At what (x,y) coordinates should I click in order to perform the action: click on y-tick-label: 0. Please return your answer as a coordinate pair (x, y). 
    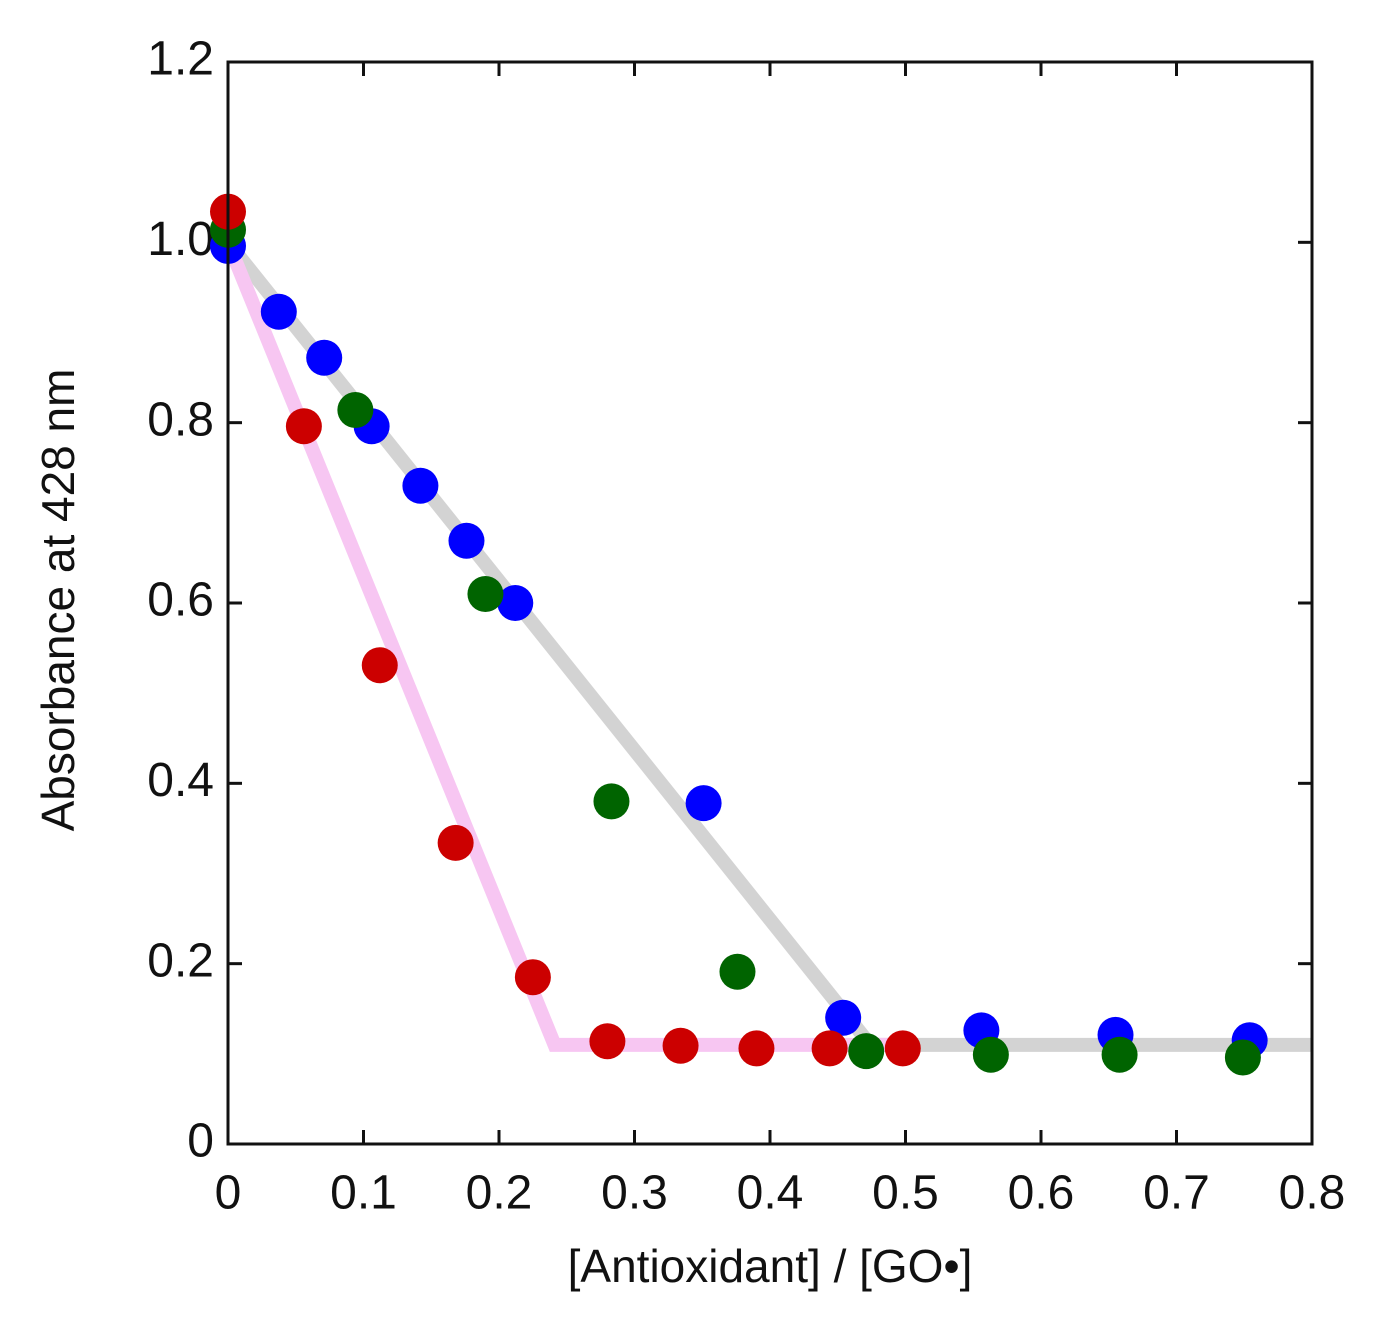
    Looking at the image, I should click on (200, 1141).